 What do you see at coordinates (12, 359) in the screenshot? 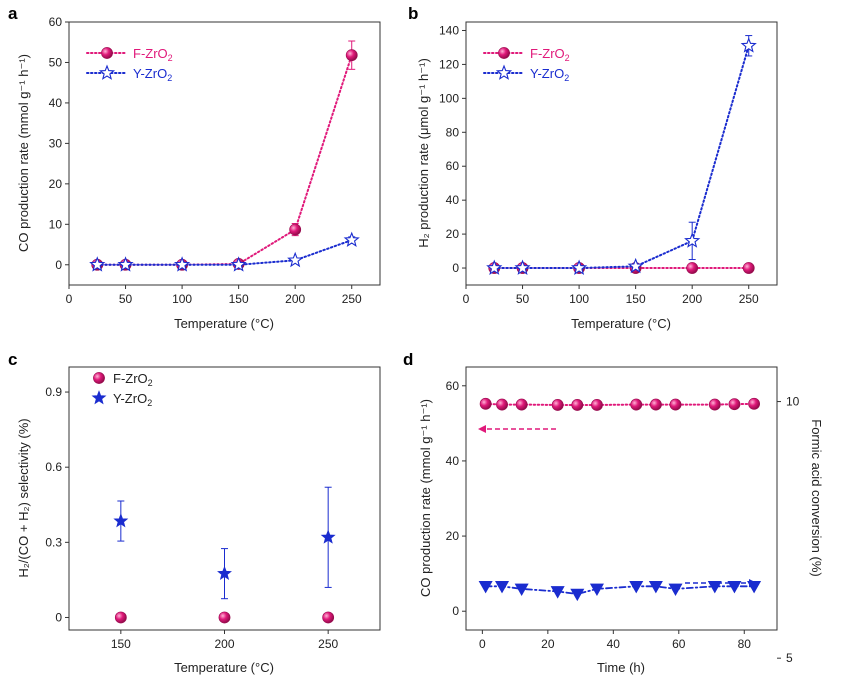
I see `panel-label-c: c` at bounding box center [12, 359].